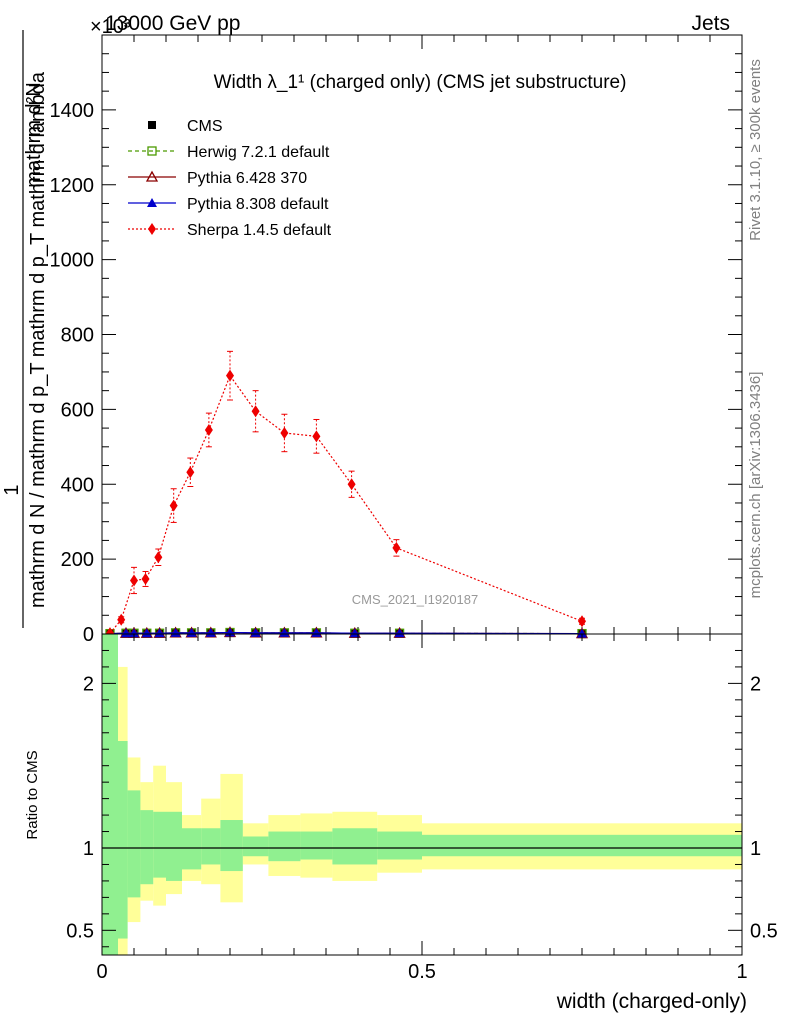  Describe the element at coordinates (88, 849) in the screenshot. I see `ratio-y-tick-label-left: 1` at that location.